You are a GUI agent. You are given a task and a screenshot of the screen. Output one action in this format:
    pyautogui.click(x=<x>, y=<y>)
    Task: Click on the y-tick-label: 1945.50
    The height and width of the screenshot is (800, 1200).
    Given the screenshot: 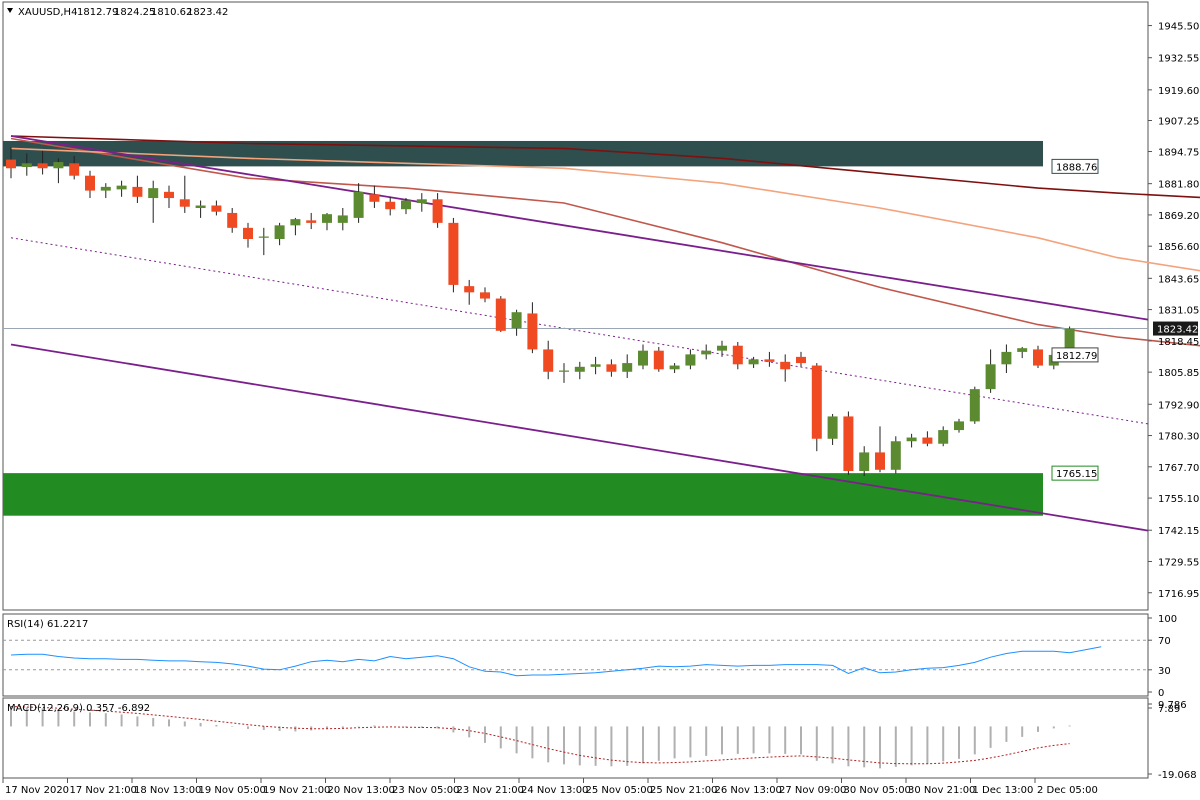 What is the action you would take?
    pyautogui.click(x=1178, y=27)
    